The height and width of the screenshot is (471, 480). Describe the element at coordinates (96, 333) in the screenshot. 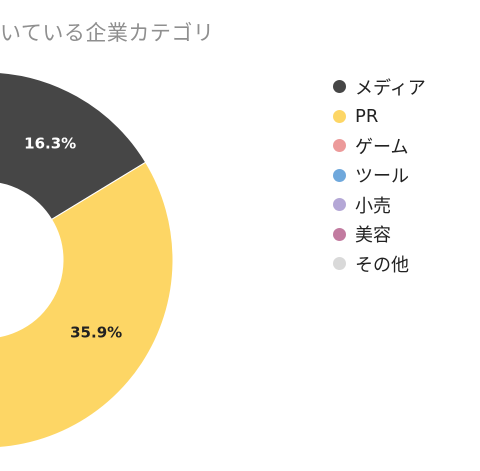

I see `slice-value-label-1: 35.9%` at that location.